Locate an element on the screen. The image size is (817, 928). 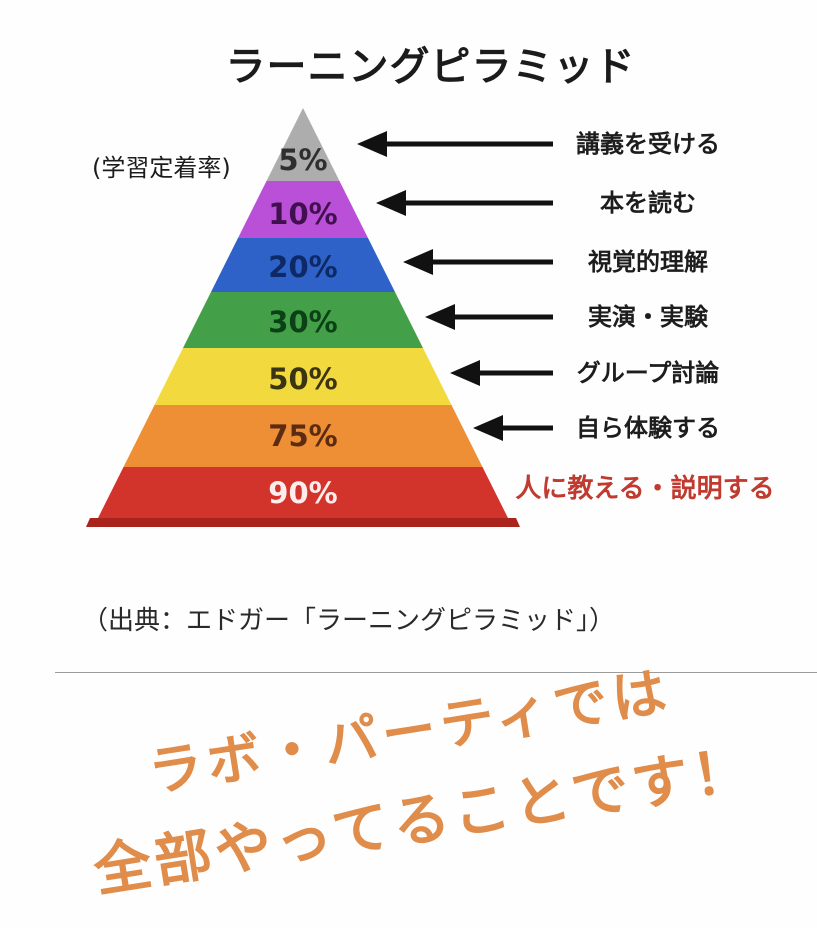
pyramid-percent-5: 5% is located at coordinates (302, 160).